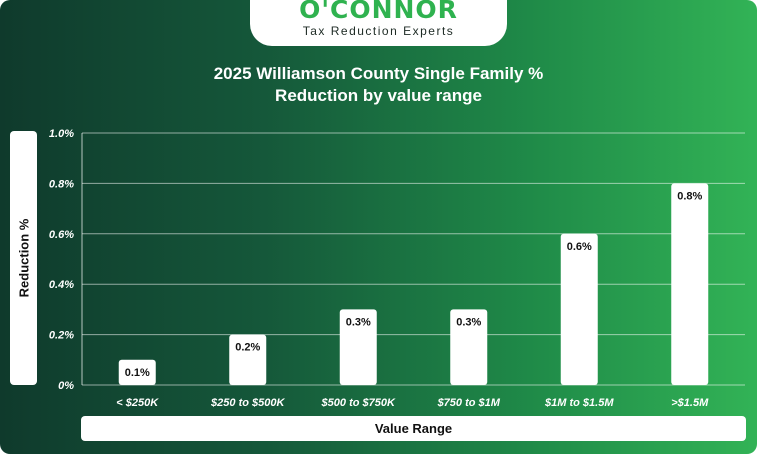 The image size is (757, 454). Describe the element at coordinates (61, 285) in the screenshot. I see `y-tick-label: 0.4%` at that location.